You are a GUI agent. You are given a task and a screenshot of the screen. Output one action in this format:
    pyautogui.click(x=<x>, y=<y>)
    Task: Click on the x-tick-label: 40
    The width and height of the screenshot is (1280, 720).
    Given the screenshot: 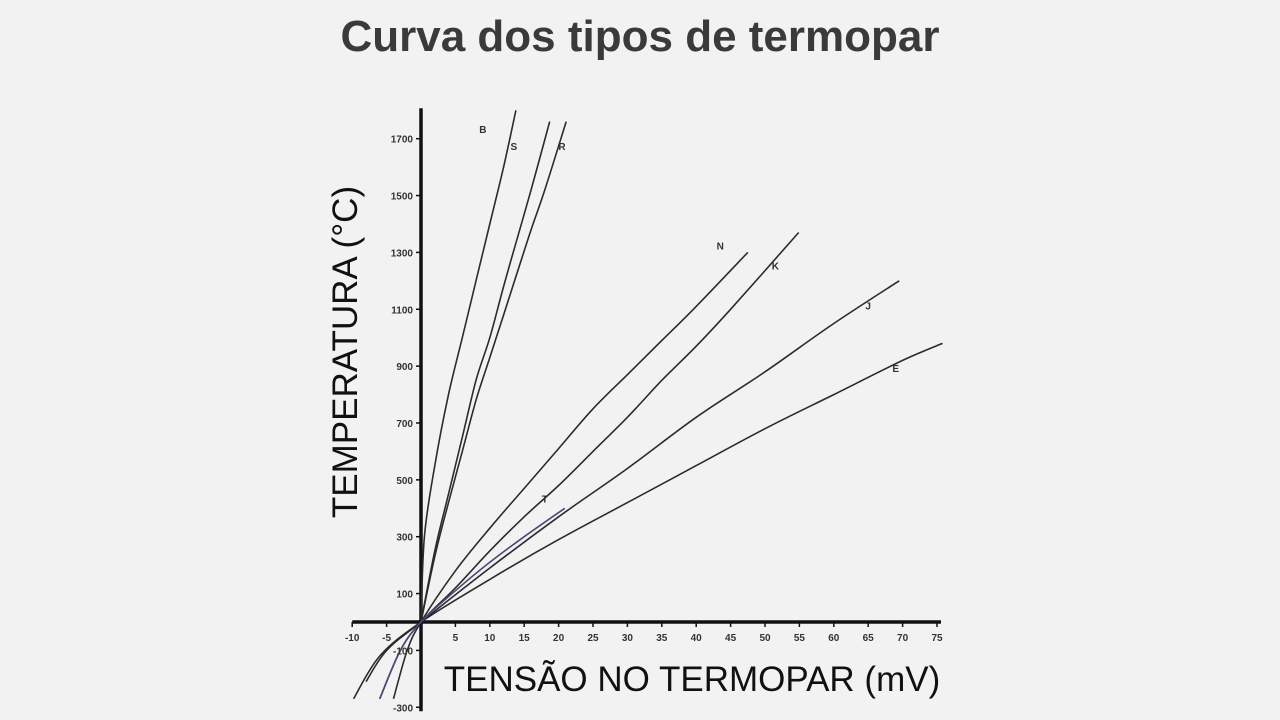 What is the action you would take?
    pyautogui.click(x=697, y=638)
    